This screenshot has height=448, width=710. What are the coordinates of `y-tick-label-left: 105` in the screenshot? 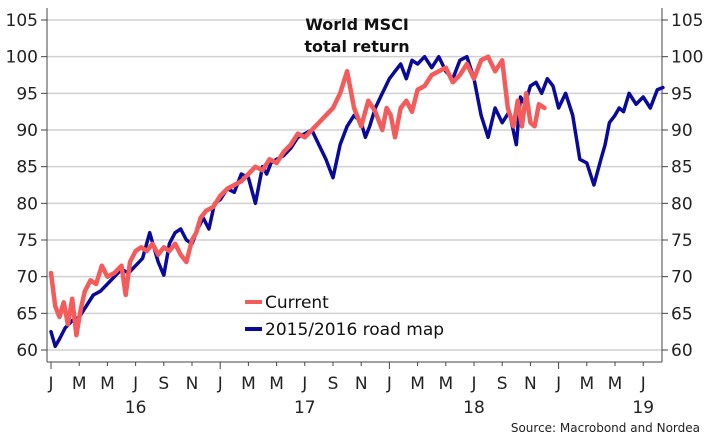 It's located at (22, 21).